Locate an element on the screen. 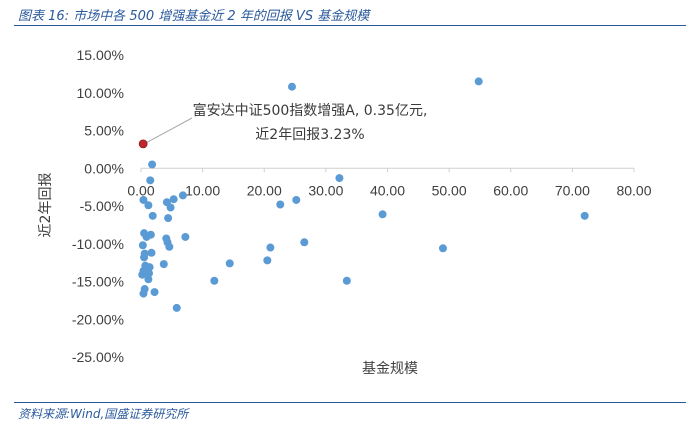 The width and height of the screenshot is (700, 425). y-tick-label: 5.00% is located at coordinates (104, 131).